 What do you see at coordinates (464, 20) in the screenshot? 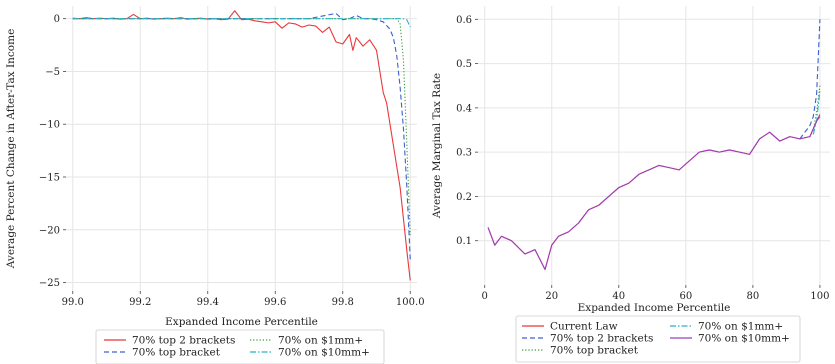
I see `y-tick-label: 0.6` at bounding box center [464, 20].